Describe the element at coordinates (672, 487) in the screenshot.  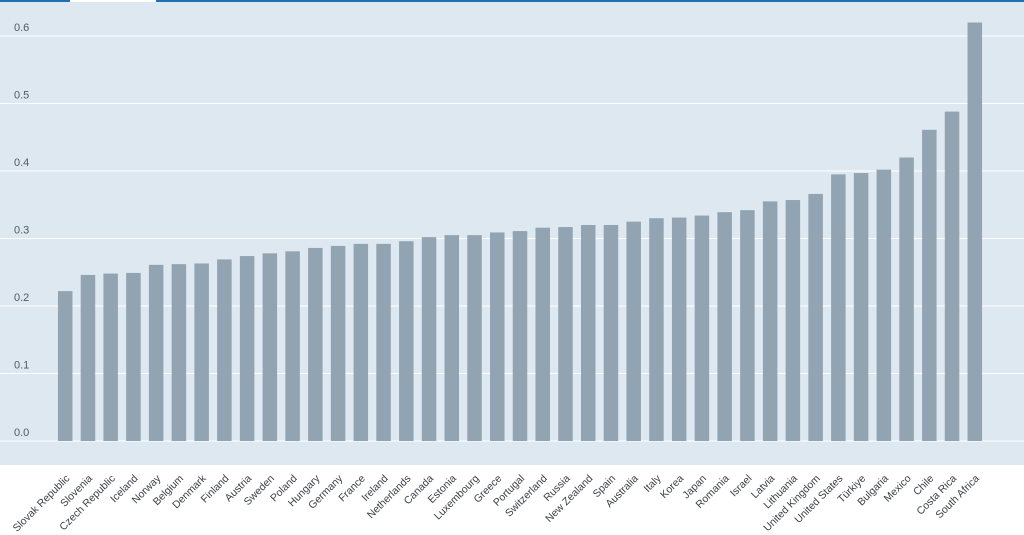
I see `x-category-label: Korea` at that location.